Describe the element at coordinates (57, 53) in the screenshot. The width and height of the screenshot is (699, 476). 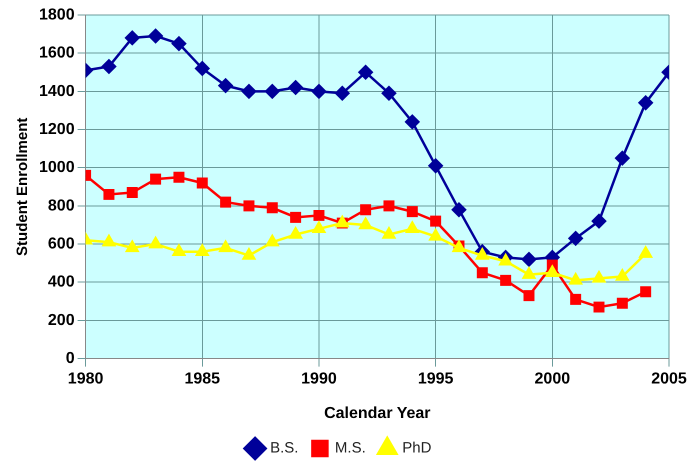
I see `y-tick-label: 1600` at that location.